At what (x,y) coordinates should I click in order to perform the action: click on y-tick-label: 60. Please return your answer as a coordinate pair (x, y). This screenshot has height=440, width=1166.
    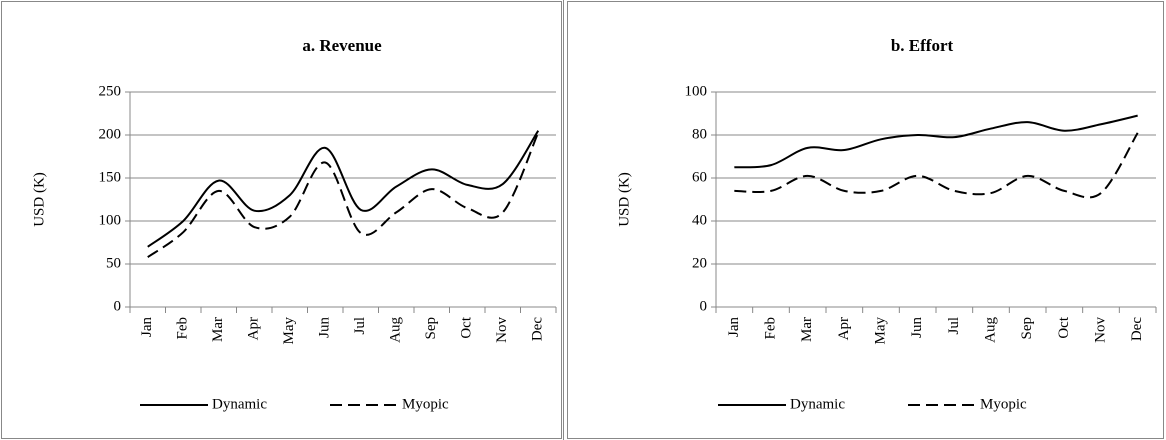
    Looking at the image, I should click on (699, 177).